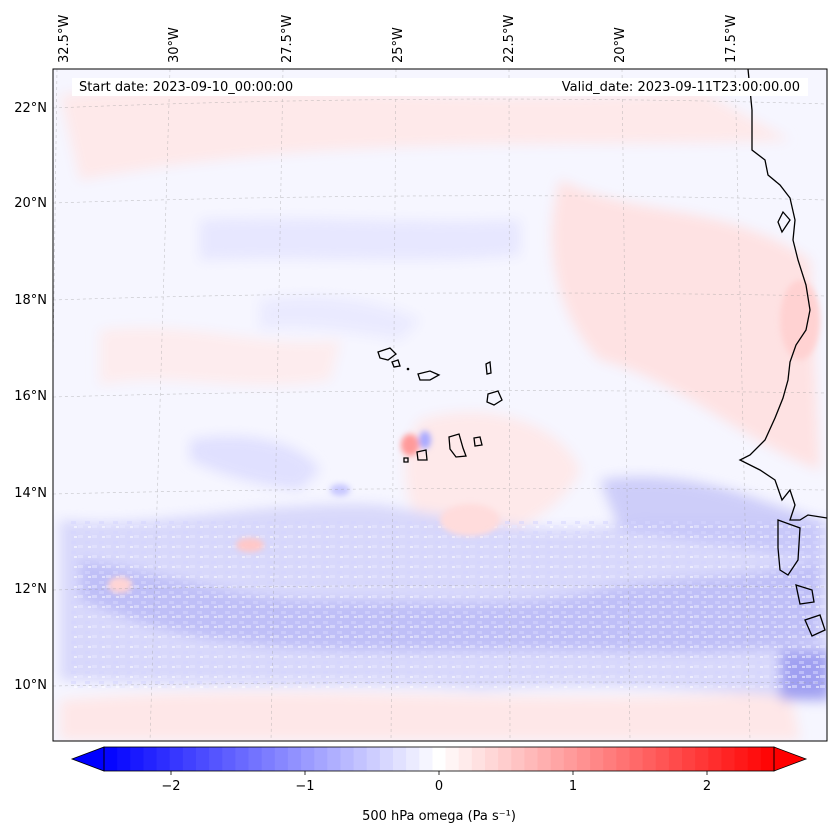 The image size is (837, 839). I want to click on colorbar-label: 500 hPa omega (Pa s⁻¹), so click(439, 816).